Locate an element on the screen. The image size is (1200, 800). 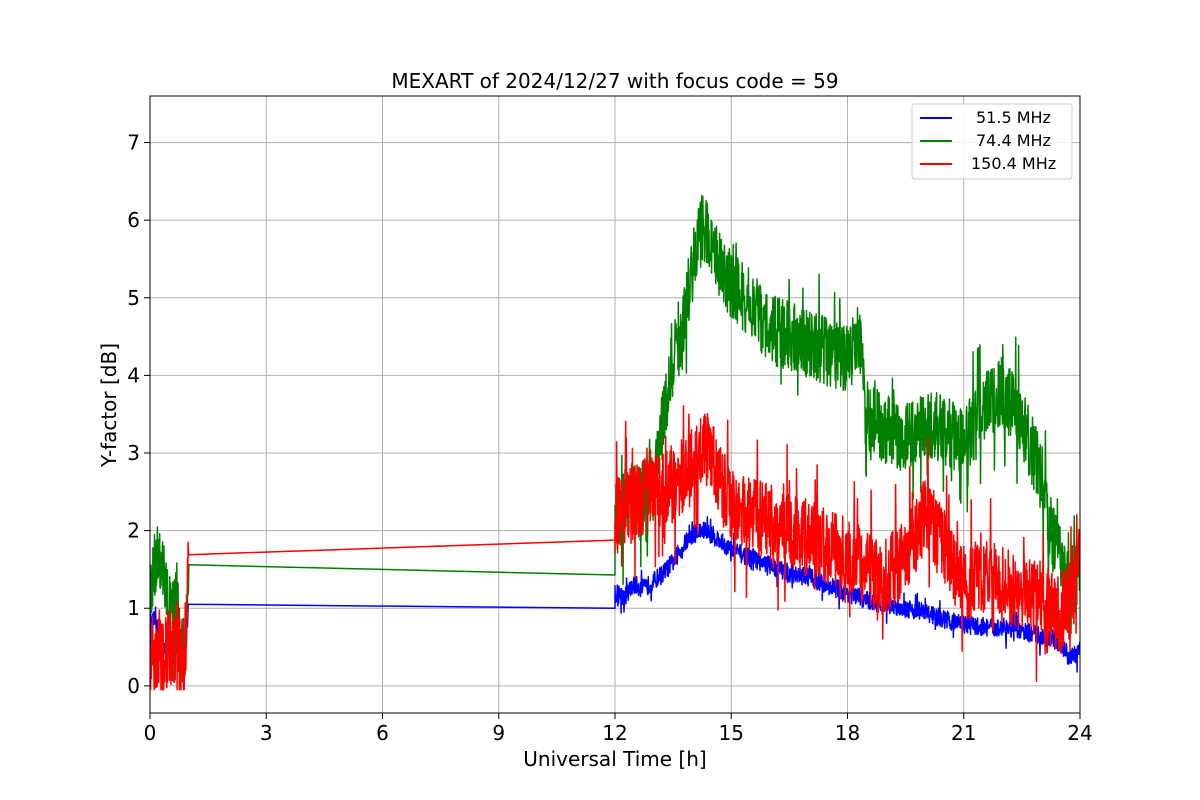
x-tick-label: 6 is located at coordinates (382, 733).